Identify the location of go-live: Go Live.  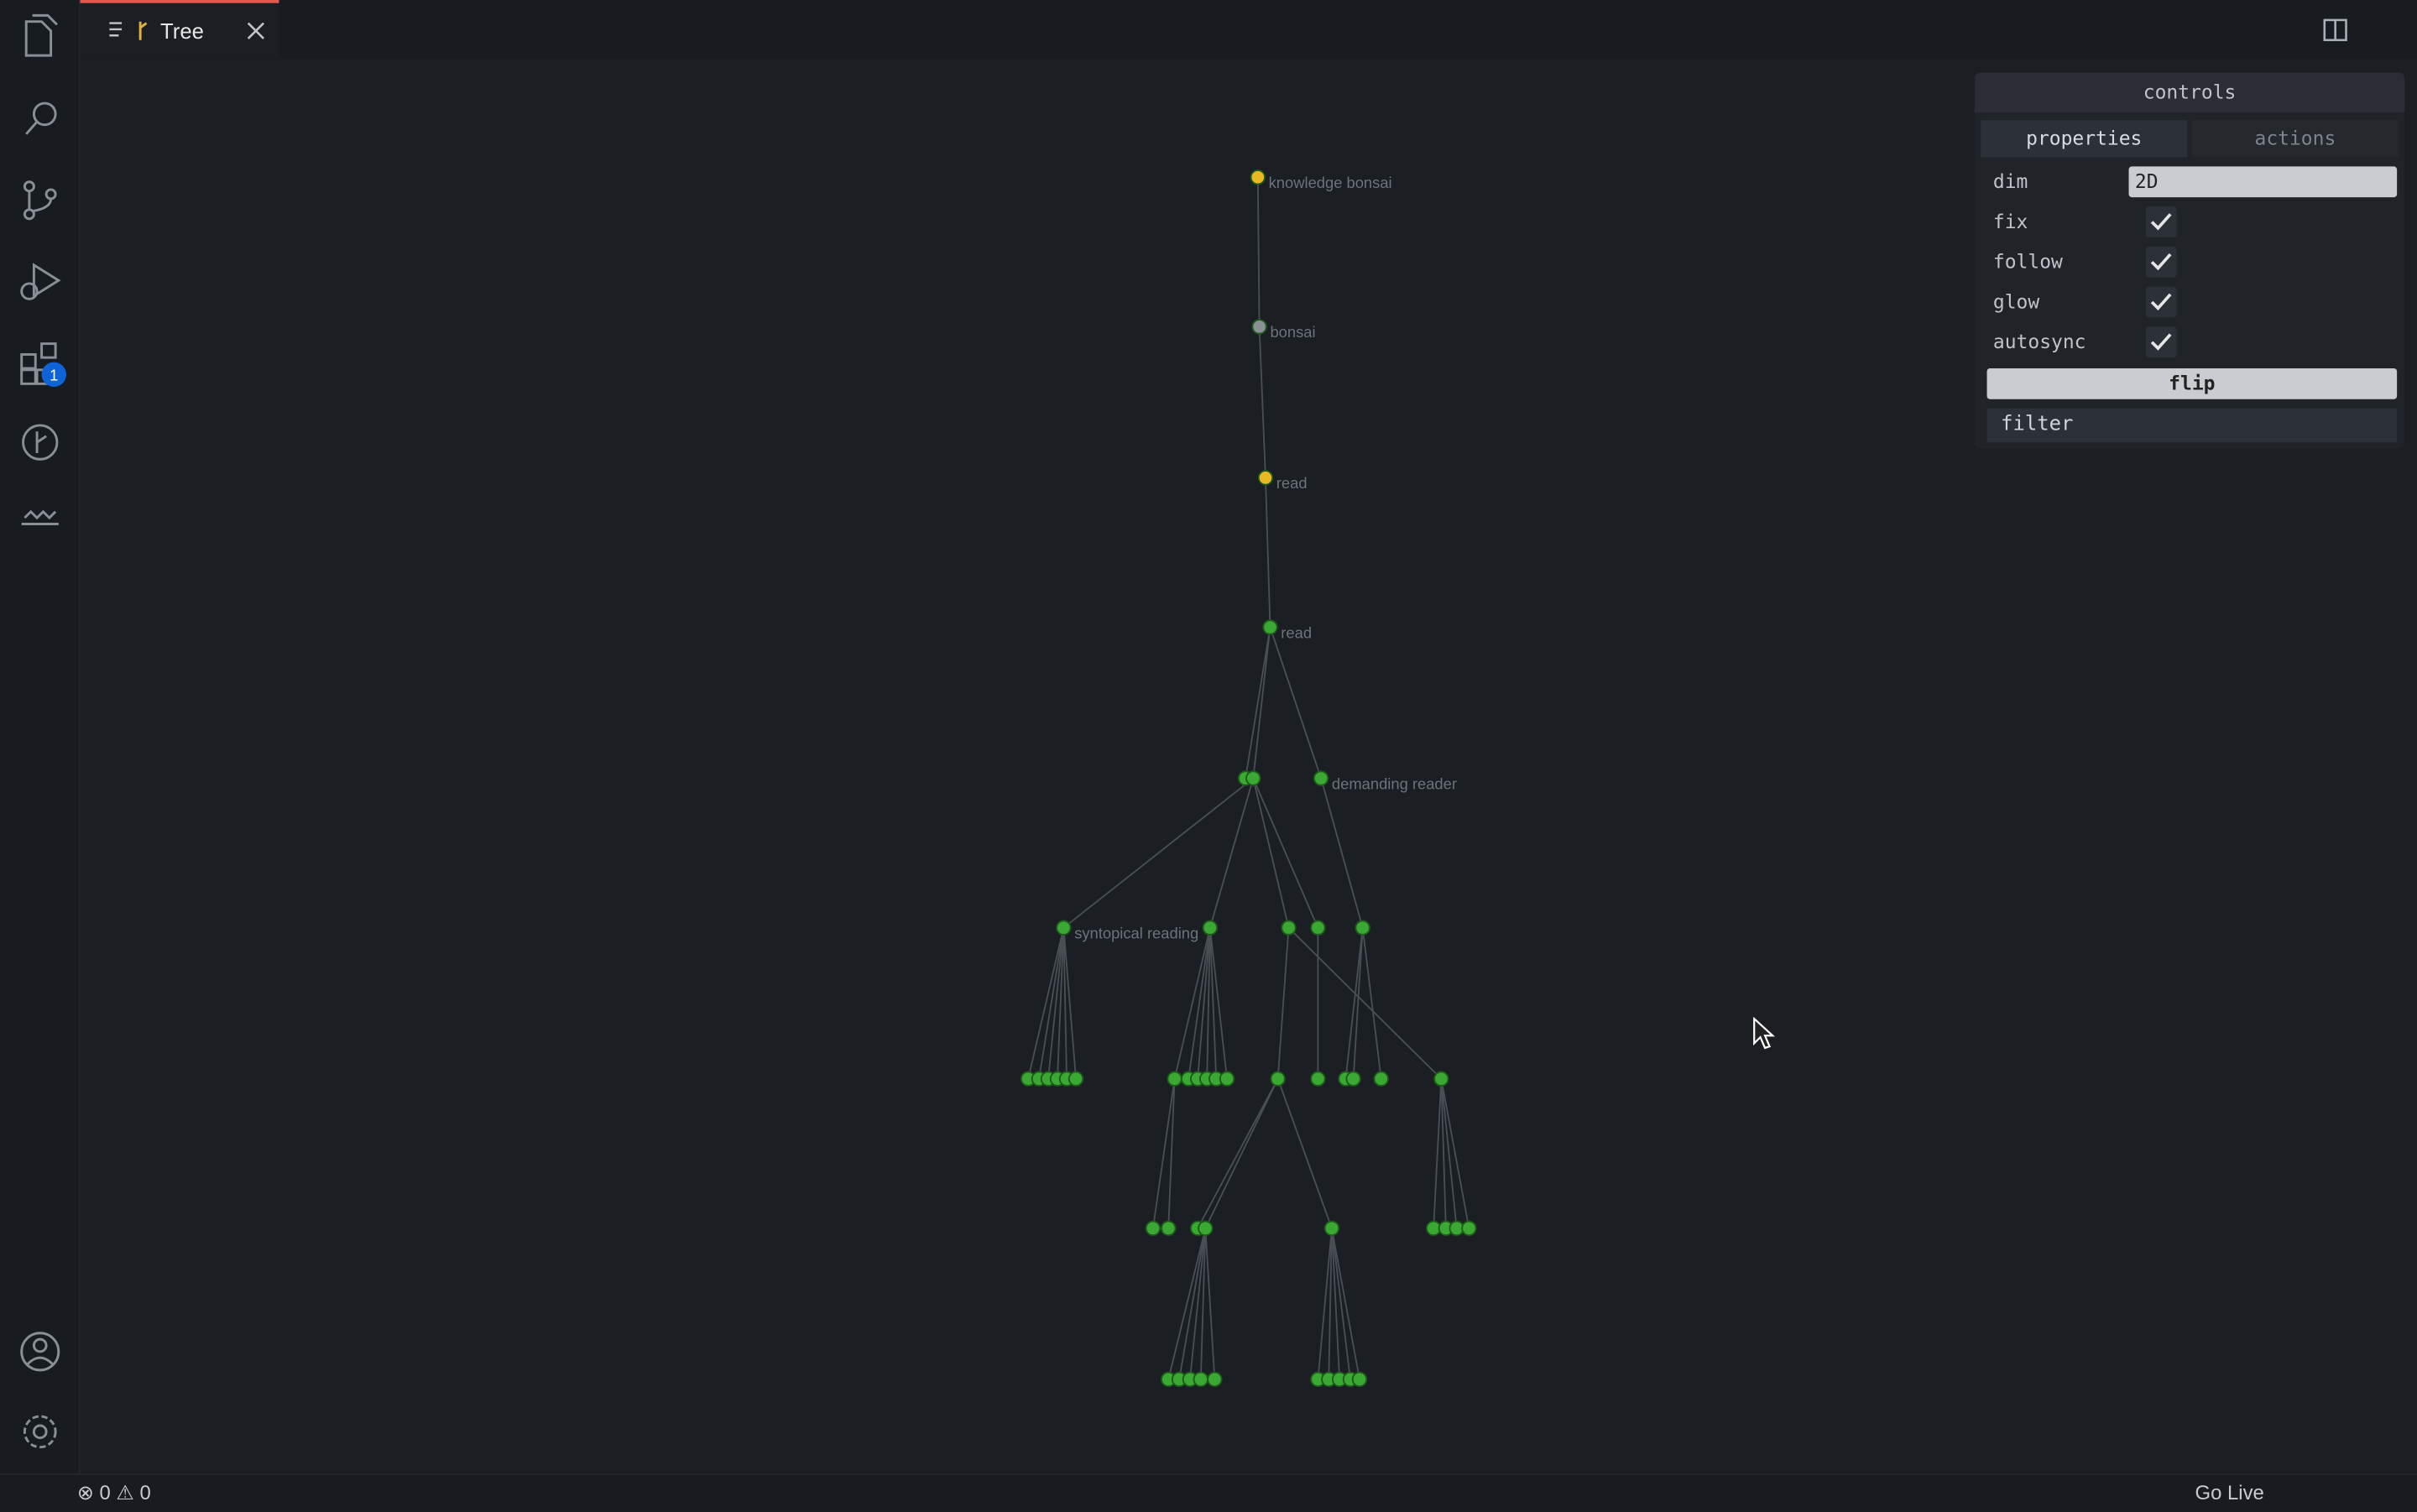
(2229, 1493).